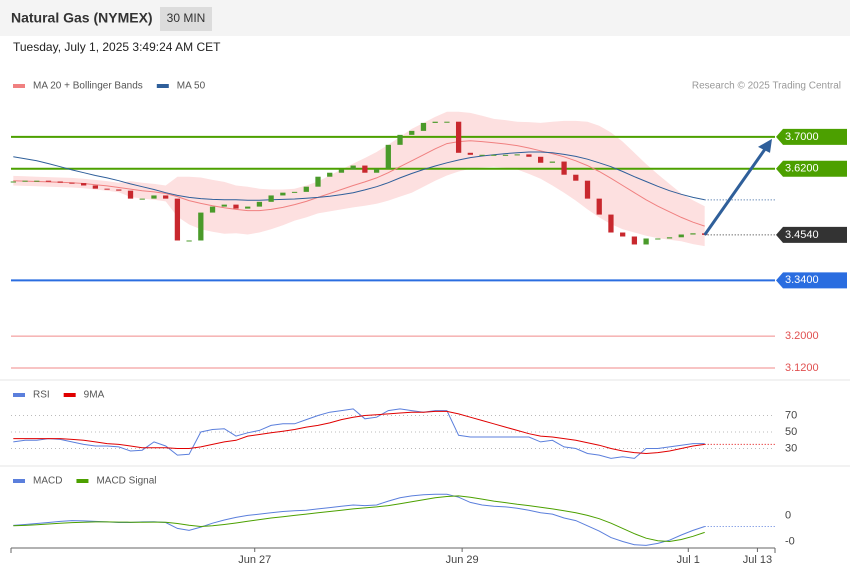 The height and width of the screenshot is (576, 850). I want to click on timestamp: Tuesday, July 1, 2025 3:49:24 AM CET, so click(117, 47).